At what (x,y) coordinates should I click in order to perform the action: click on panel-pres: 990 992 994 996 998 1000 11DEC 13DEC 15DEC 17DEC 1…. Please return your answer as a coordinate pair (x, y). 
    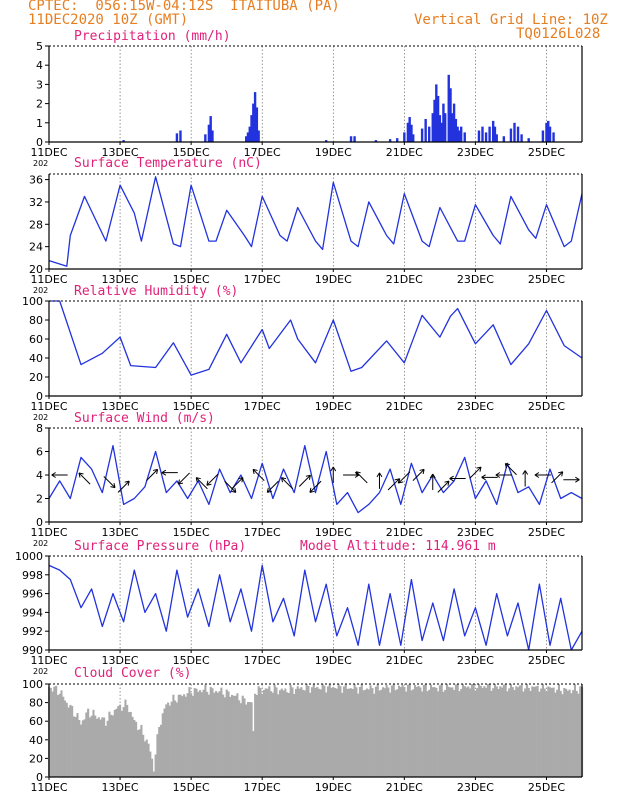
    Looking at the image, I should click on (299, 613).